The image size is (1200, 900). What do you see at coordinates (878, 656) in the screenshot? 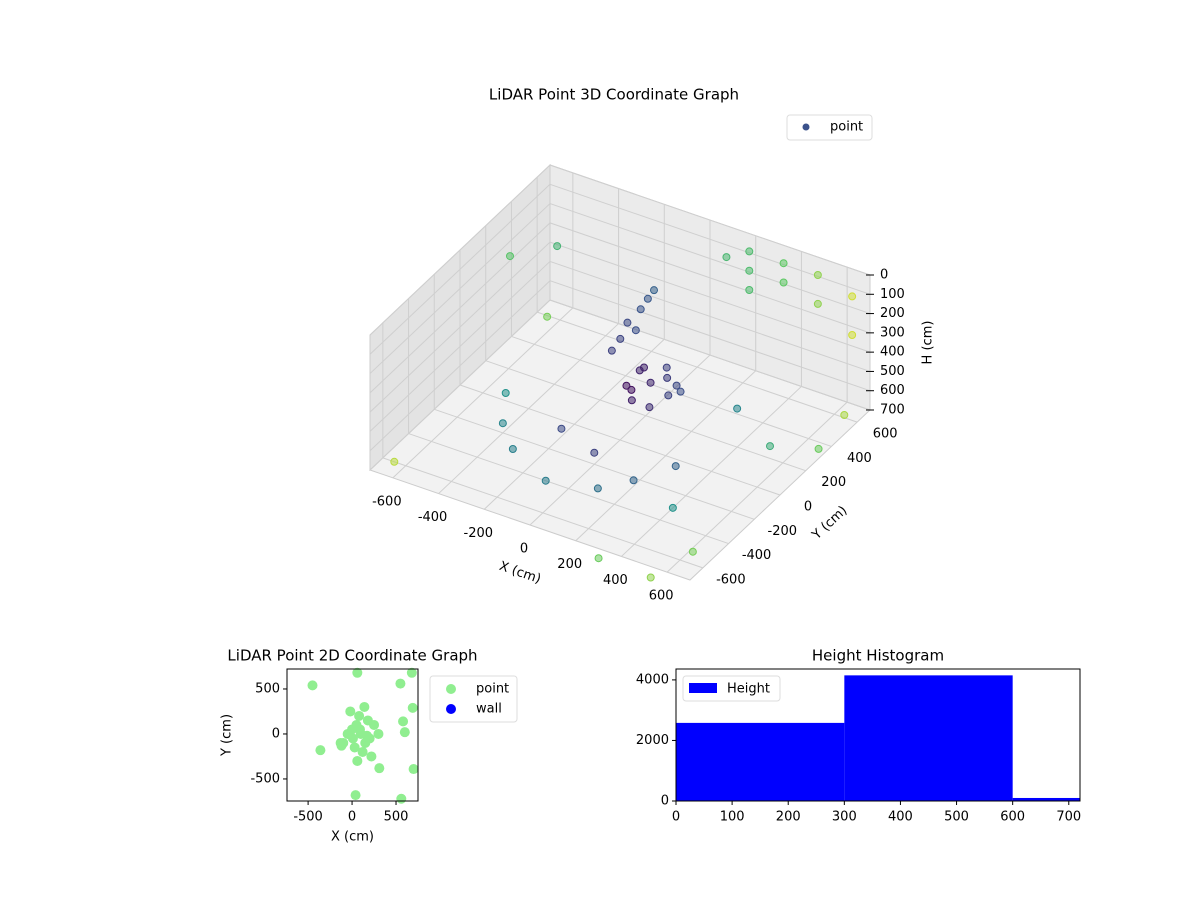
I see `chart-title: Height Histogram` at bounding box center [878, 656].